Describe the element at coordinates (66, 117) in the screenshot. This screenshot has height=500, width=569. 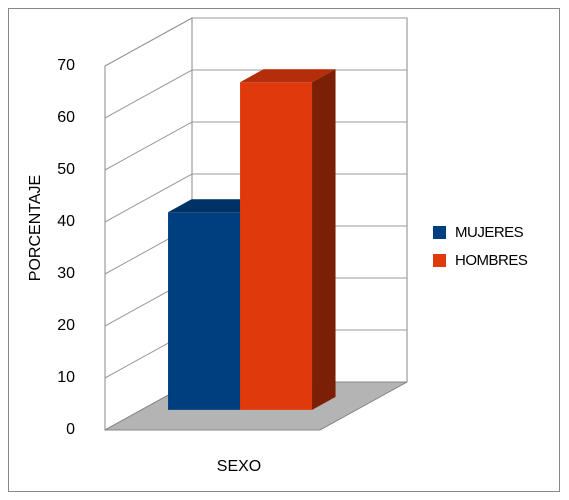
I see `y-tick-label: 60` at that location.